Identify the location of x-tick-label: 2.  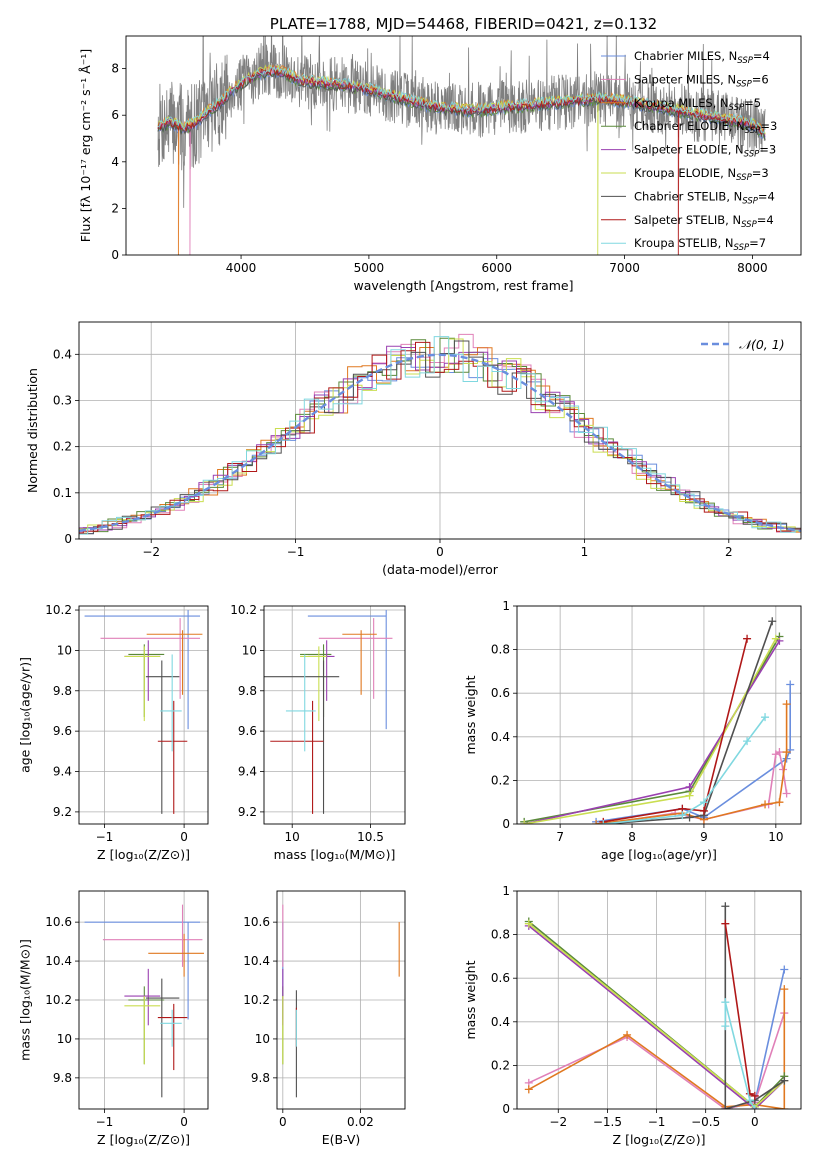
(729, 552).